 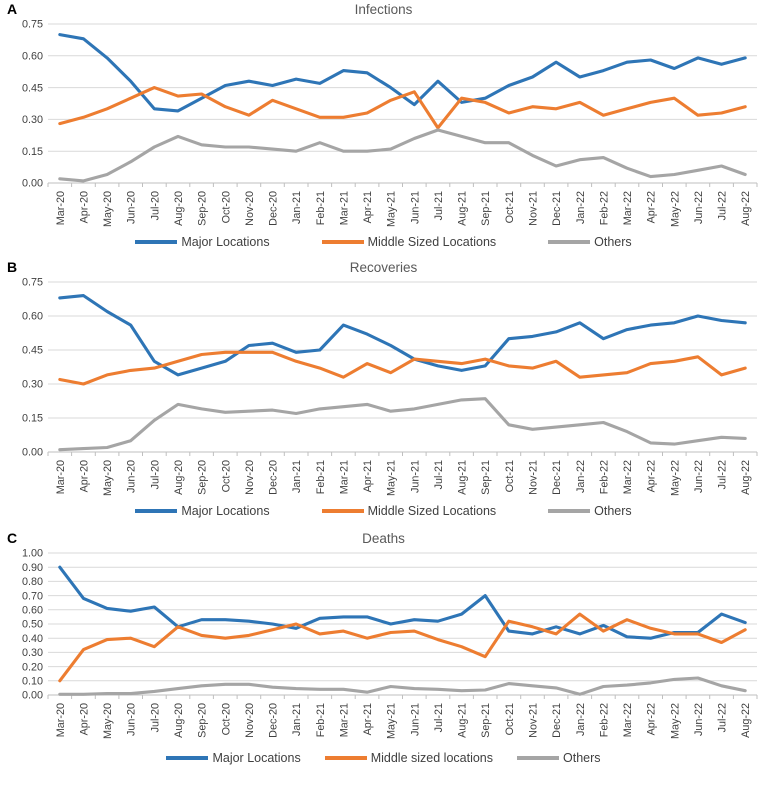 What do you see at coordinates (628, 720) in the screenshot?
I see `x-axis-tick-label: Mar-22` at bounding box center [628, 720].